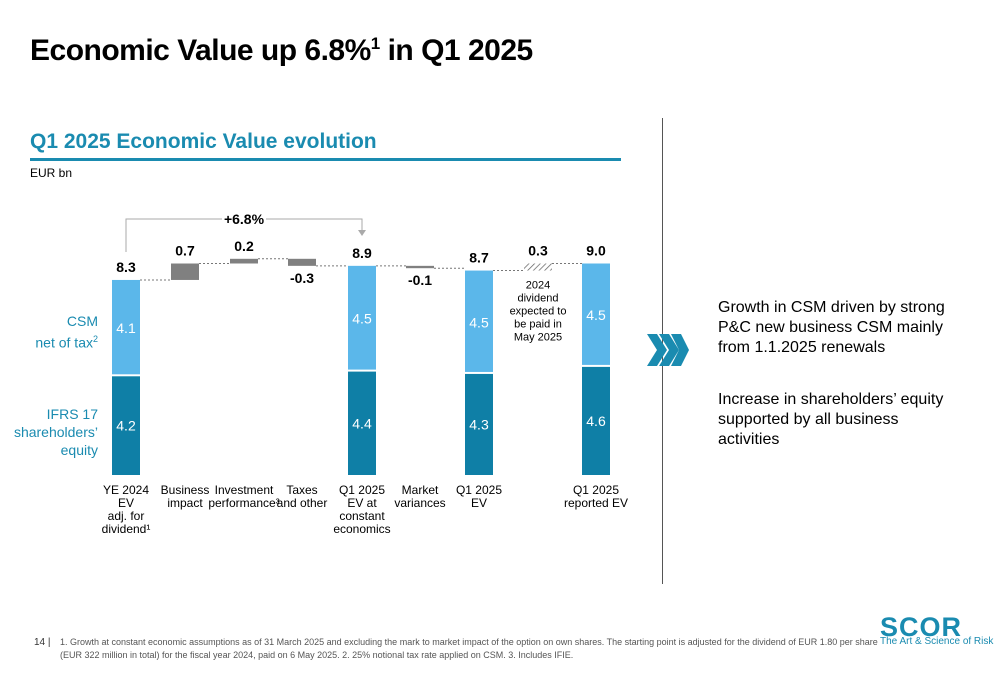  Describe the element at coordinates (668, 350) in the screenshot. I see `chevron-right-icon` at that location.